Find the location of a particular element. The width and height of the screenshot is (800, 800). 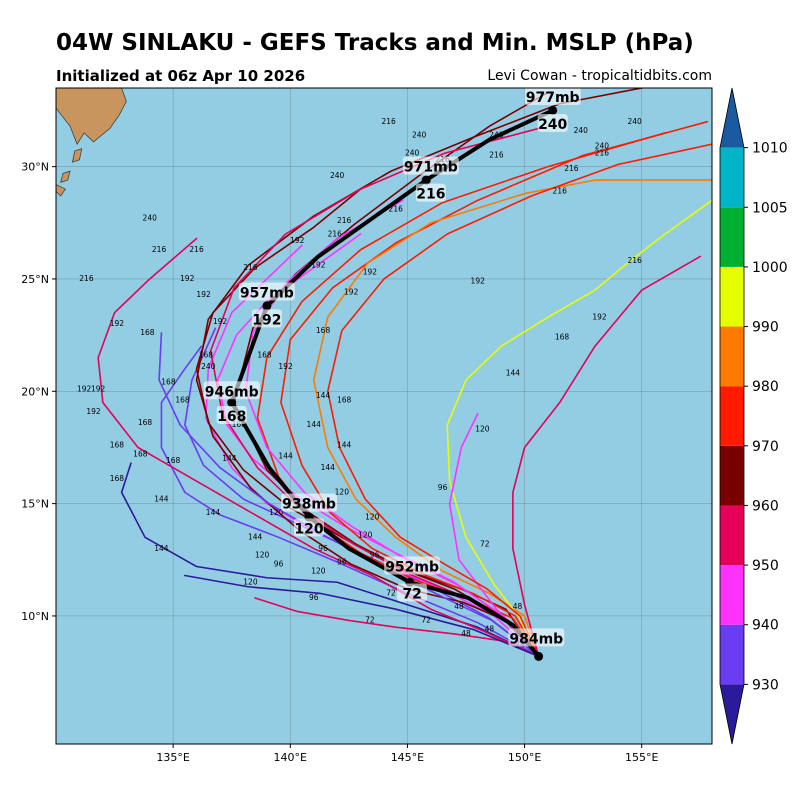

chart-subtitle: Initialized at 06z Apr 10 2026 is located at coordinates (181, 76).